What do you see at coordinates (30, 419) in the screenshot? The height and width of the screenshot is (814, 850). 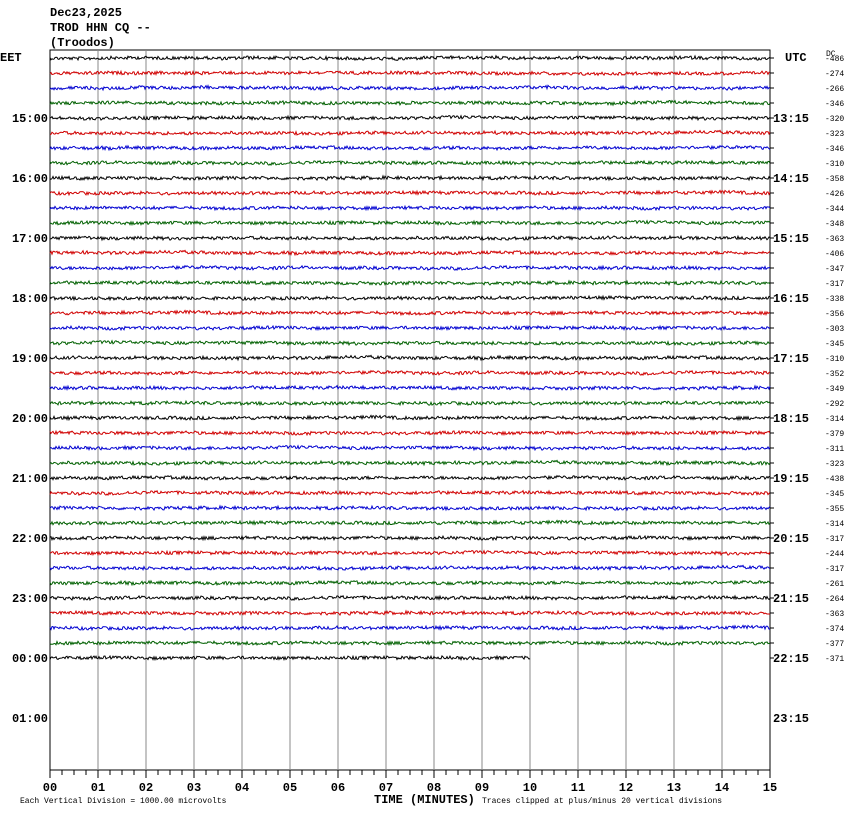 I see `left-hour-label: 20:00` at bounding box center [30, 419].